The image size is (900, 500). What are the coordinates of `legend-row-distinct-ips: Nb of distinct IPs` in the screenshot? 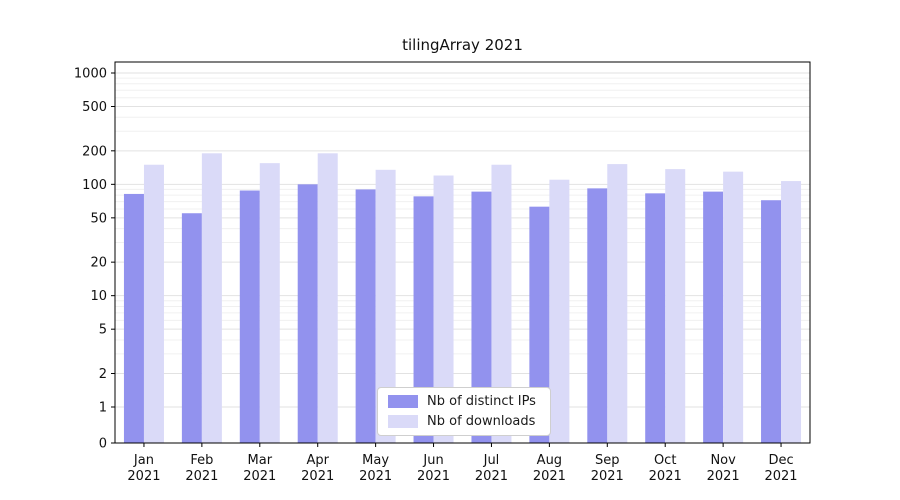 It's located at (462, 401).